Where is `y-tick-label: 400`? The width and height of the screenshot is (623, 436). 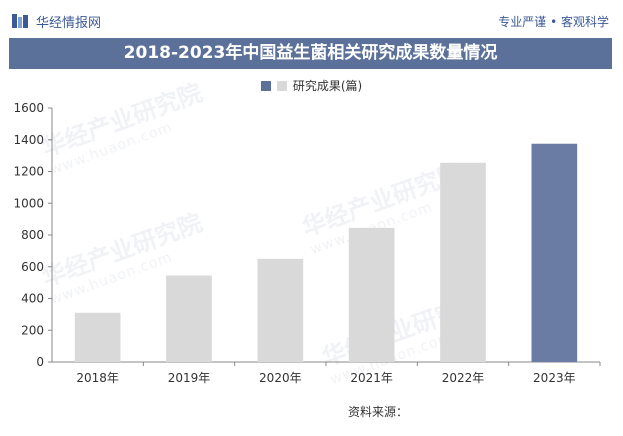
y-tick-label: 400 is located at coordinates (32, 299).